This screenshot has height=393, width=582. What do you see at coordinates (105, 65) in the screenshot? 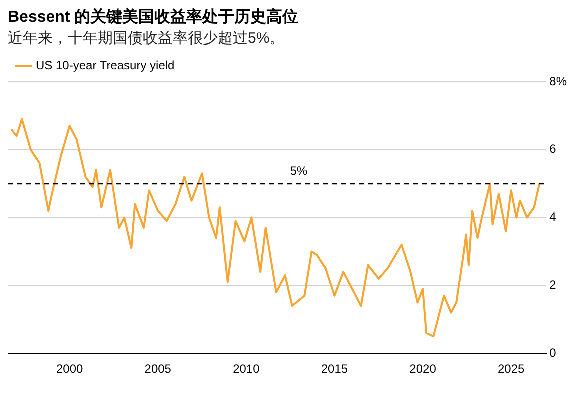
I see `legend-label: US 10-year Treasury yield` at bounding box center [105, 65].